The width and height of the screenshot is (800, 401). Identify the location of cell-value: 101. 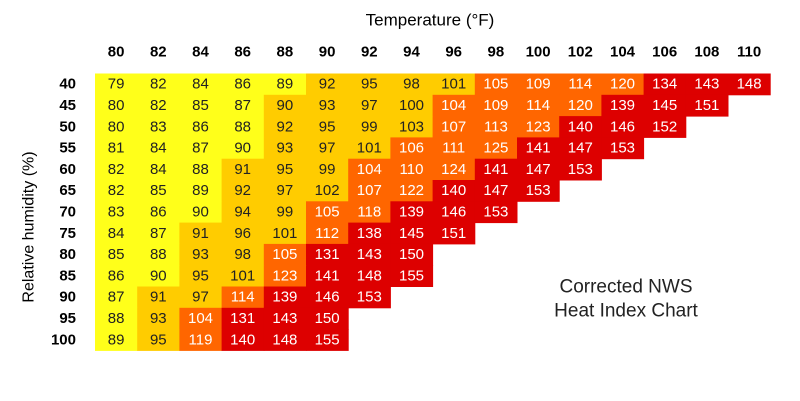
(284, 233).